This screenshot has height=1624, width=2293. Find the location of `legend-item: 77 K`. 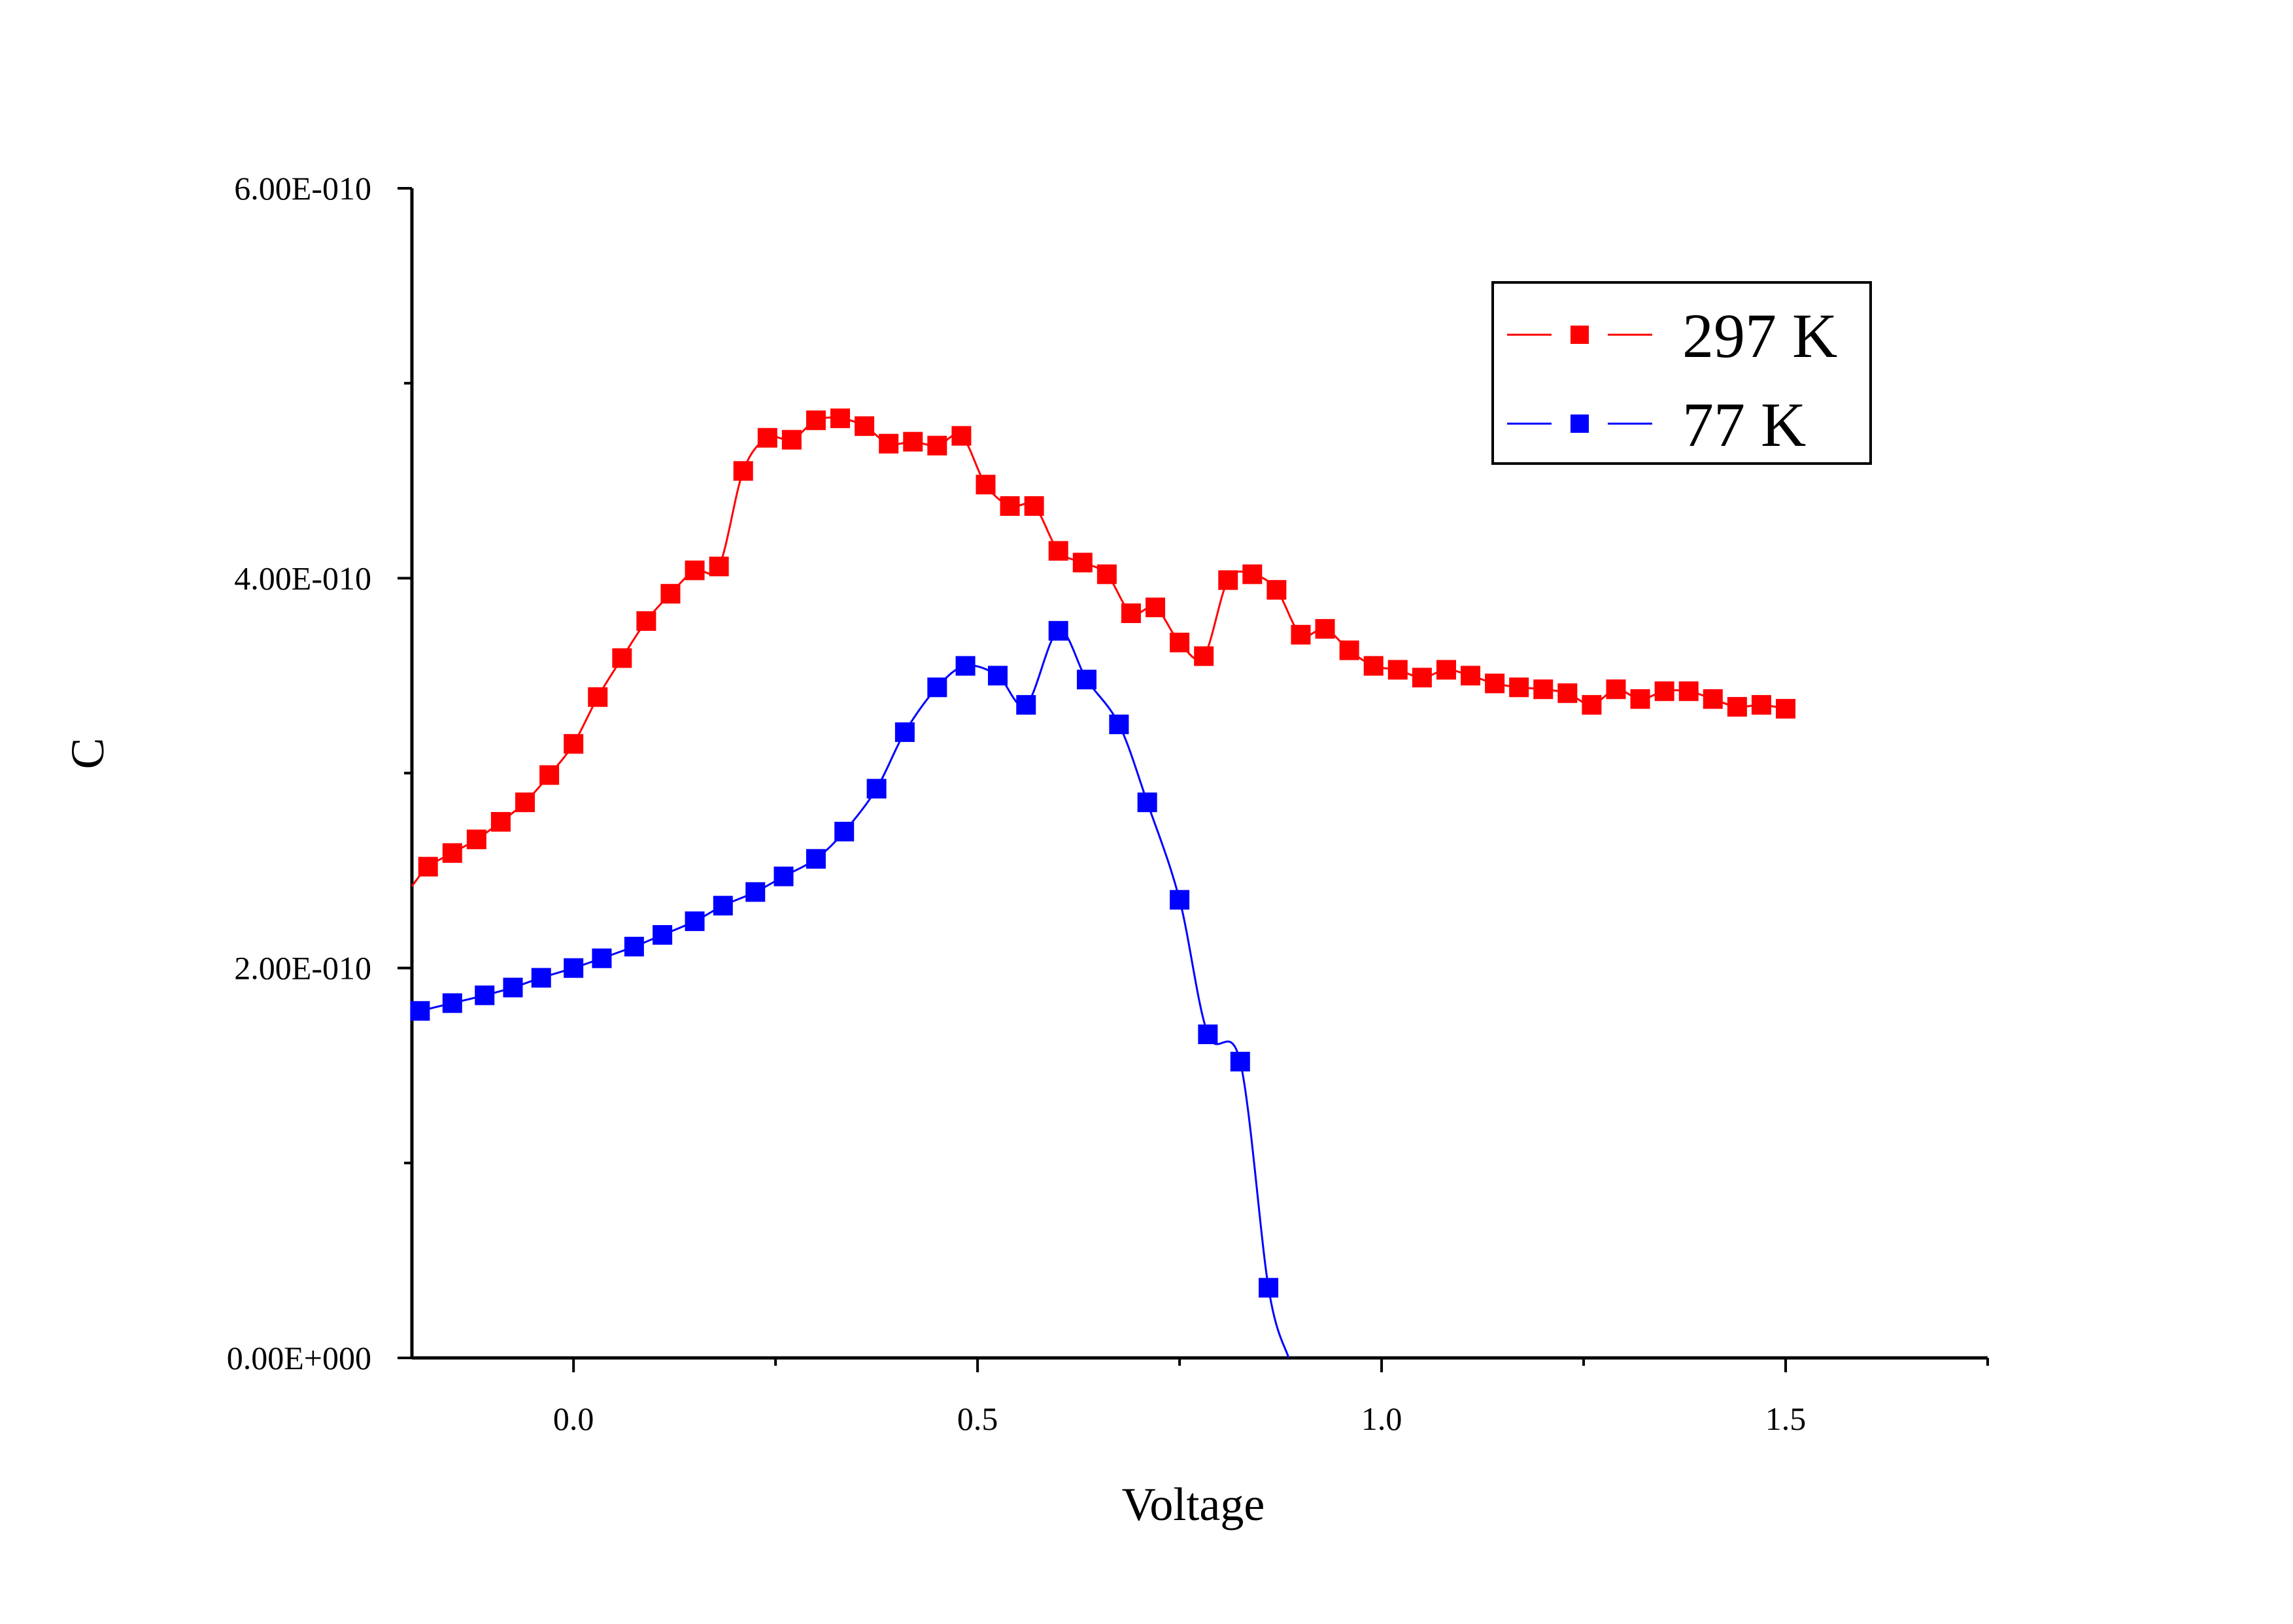

legend-item: 77 K is located at coordinates (1656, 425).